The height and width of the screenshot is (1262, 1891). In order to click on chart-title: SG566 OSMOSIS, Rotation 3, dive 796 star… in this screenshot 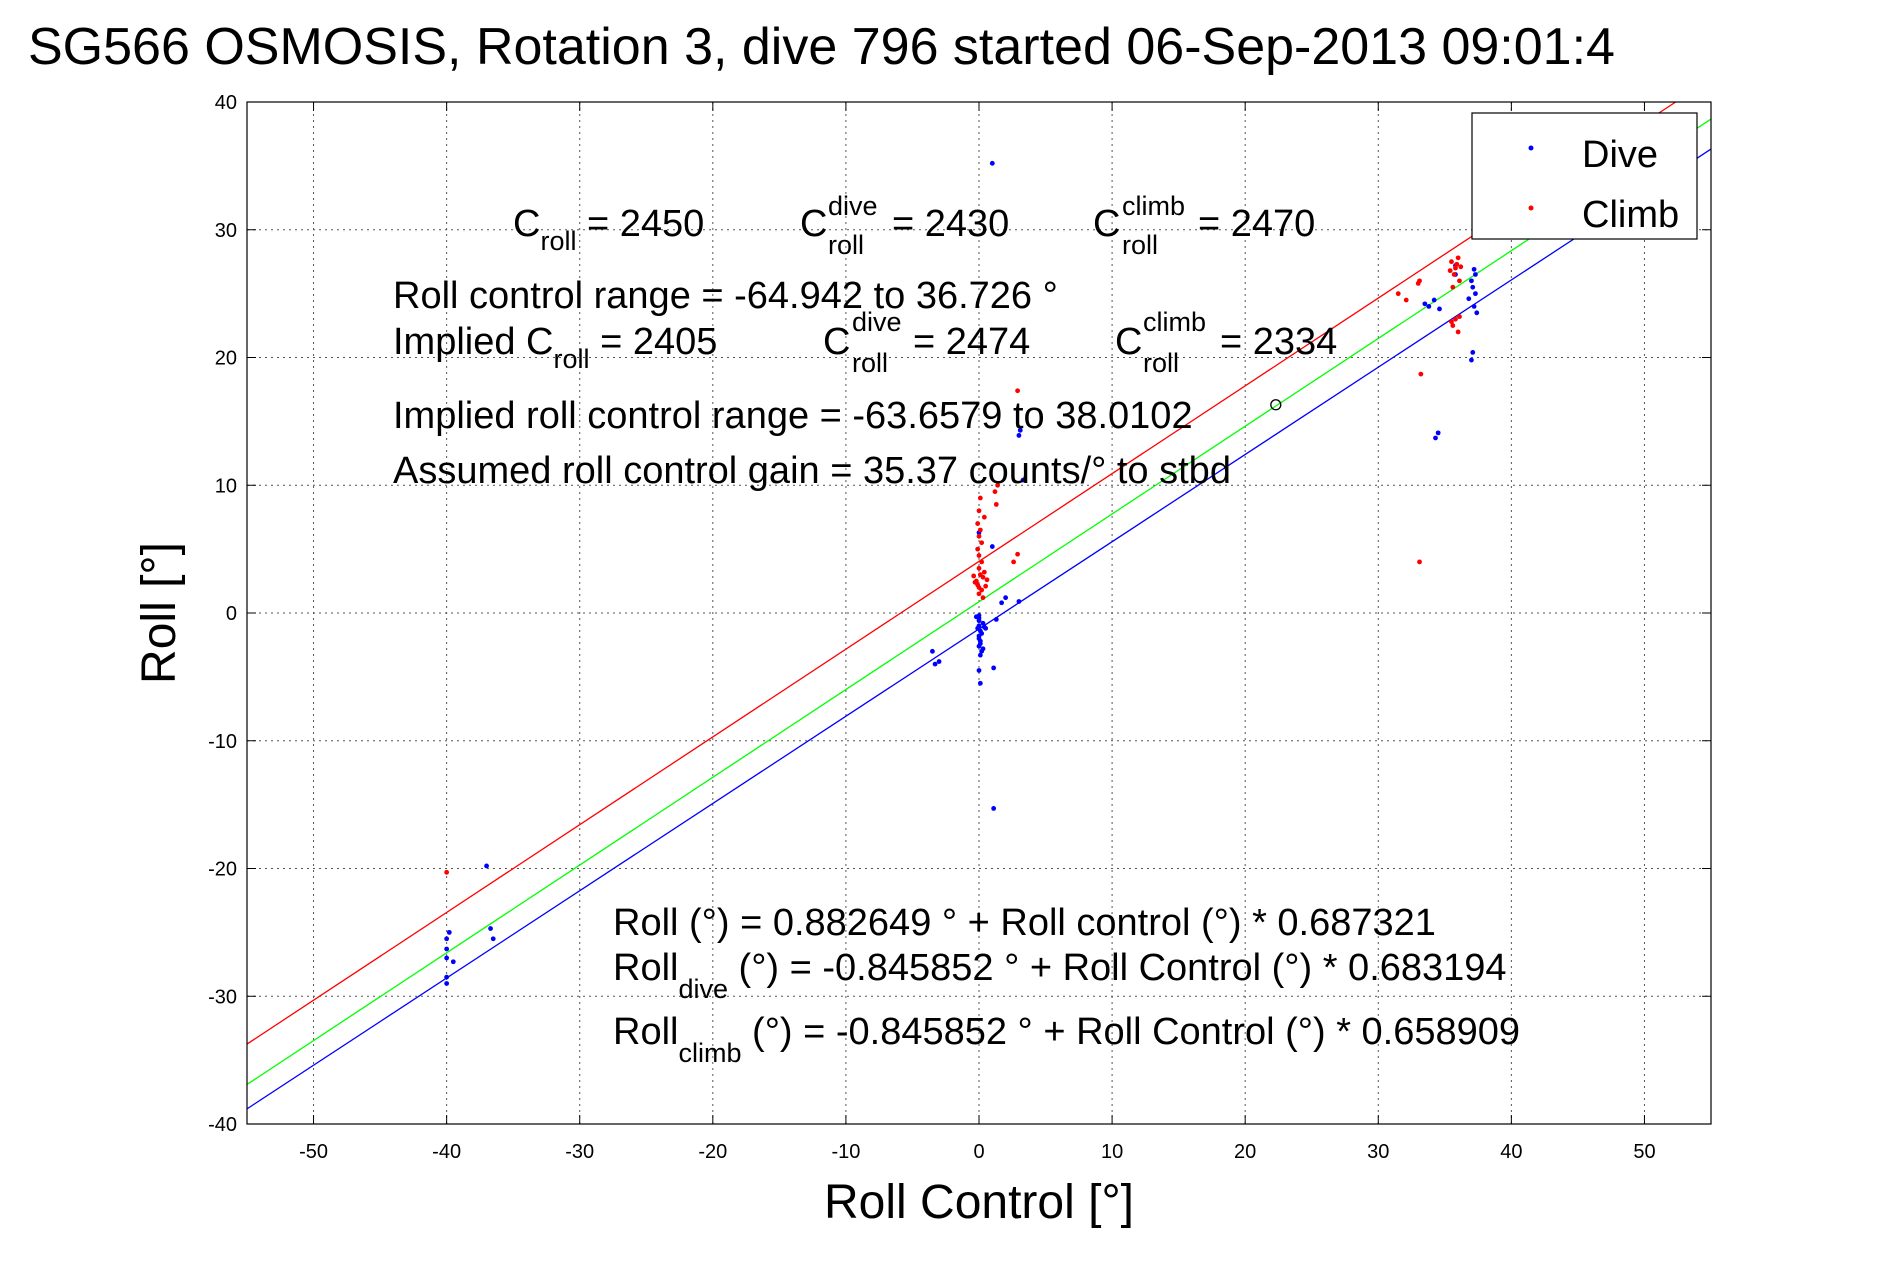, I will do `click(821, 47)`.